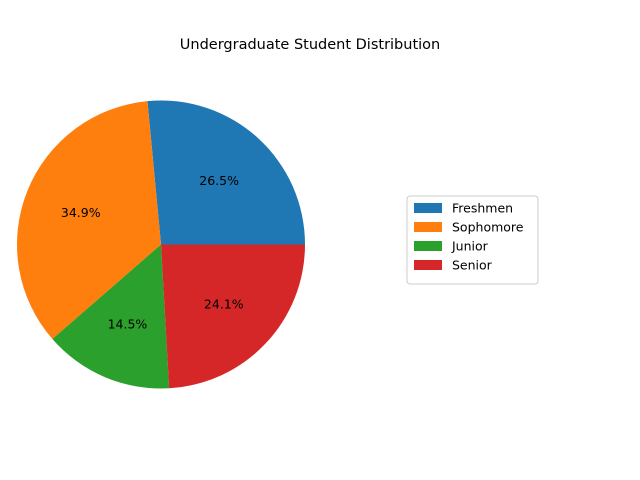 The image size is (640, 480). I want to click on percent-label-freshmen: 26.5%, so click(219, 180).